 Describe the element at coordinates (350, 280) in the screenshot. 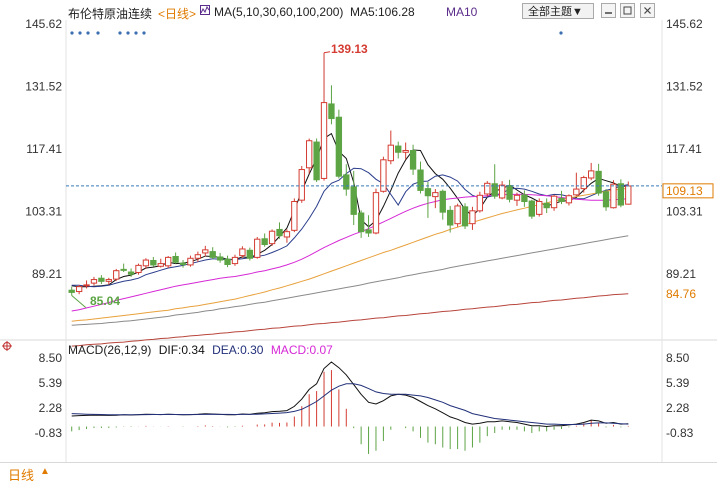

I see `ma-line-ma100` at that location.